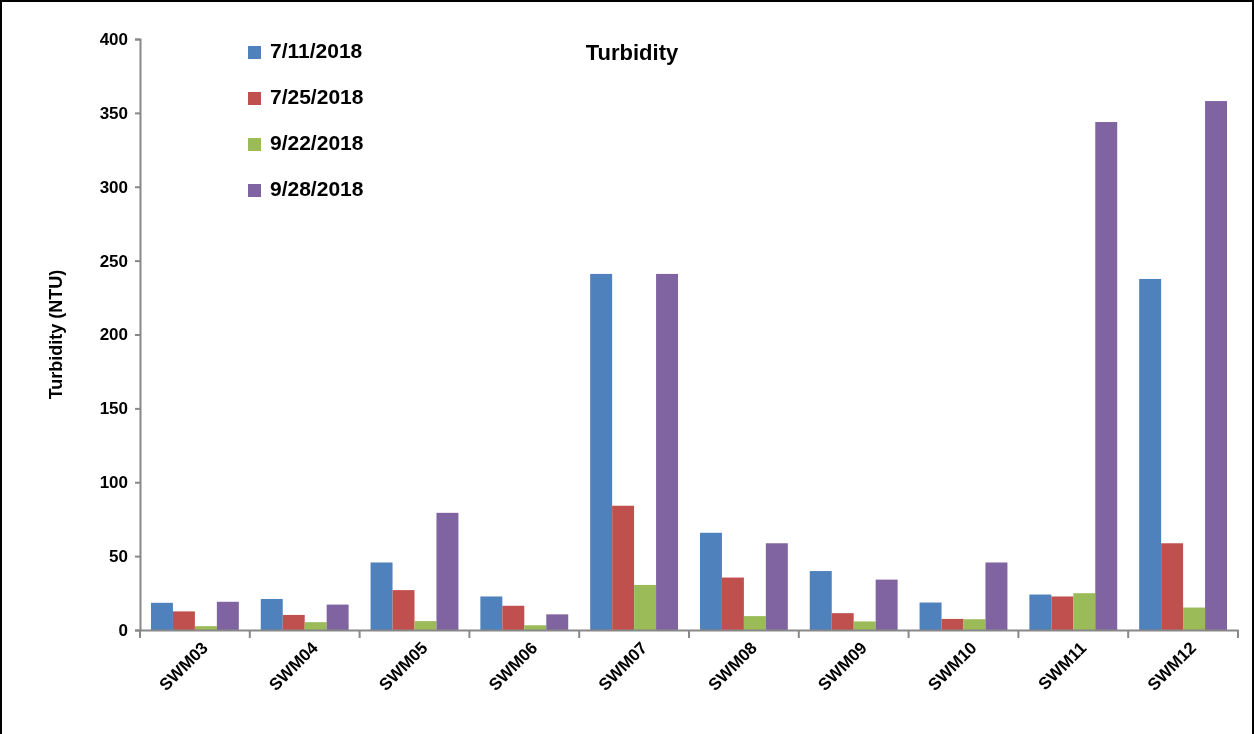 The width and height of the screenshot is (1254, 734). What do you see at coordinates (113, 39) in the screenshot?
I see `y-tick-label: 400` at bounding box center [113, 39].